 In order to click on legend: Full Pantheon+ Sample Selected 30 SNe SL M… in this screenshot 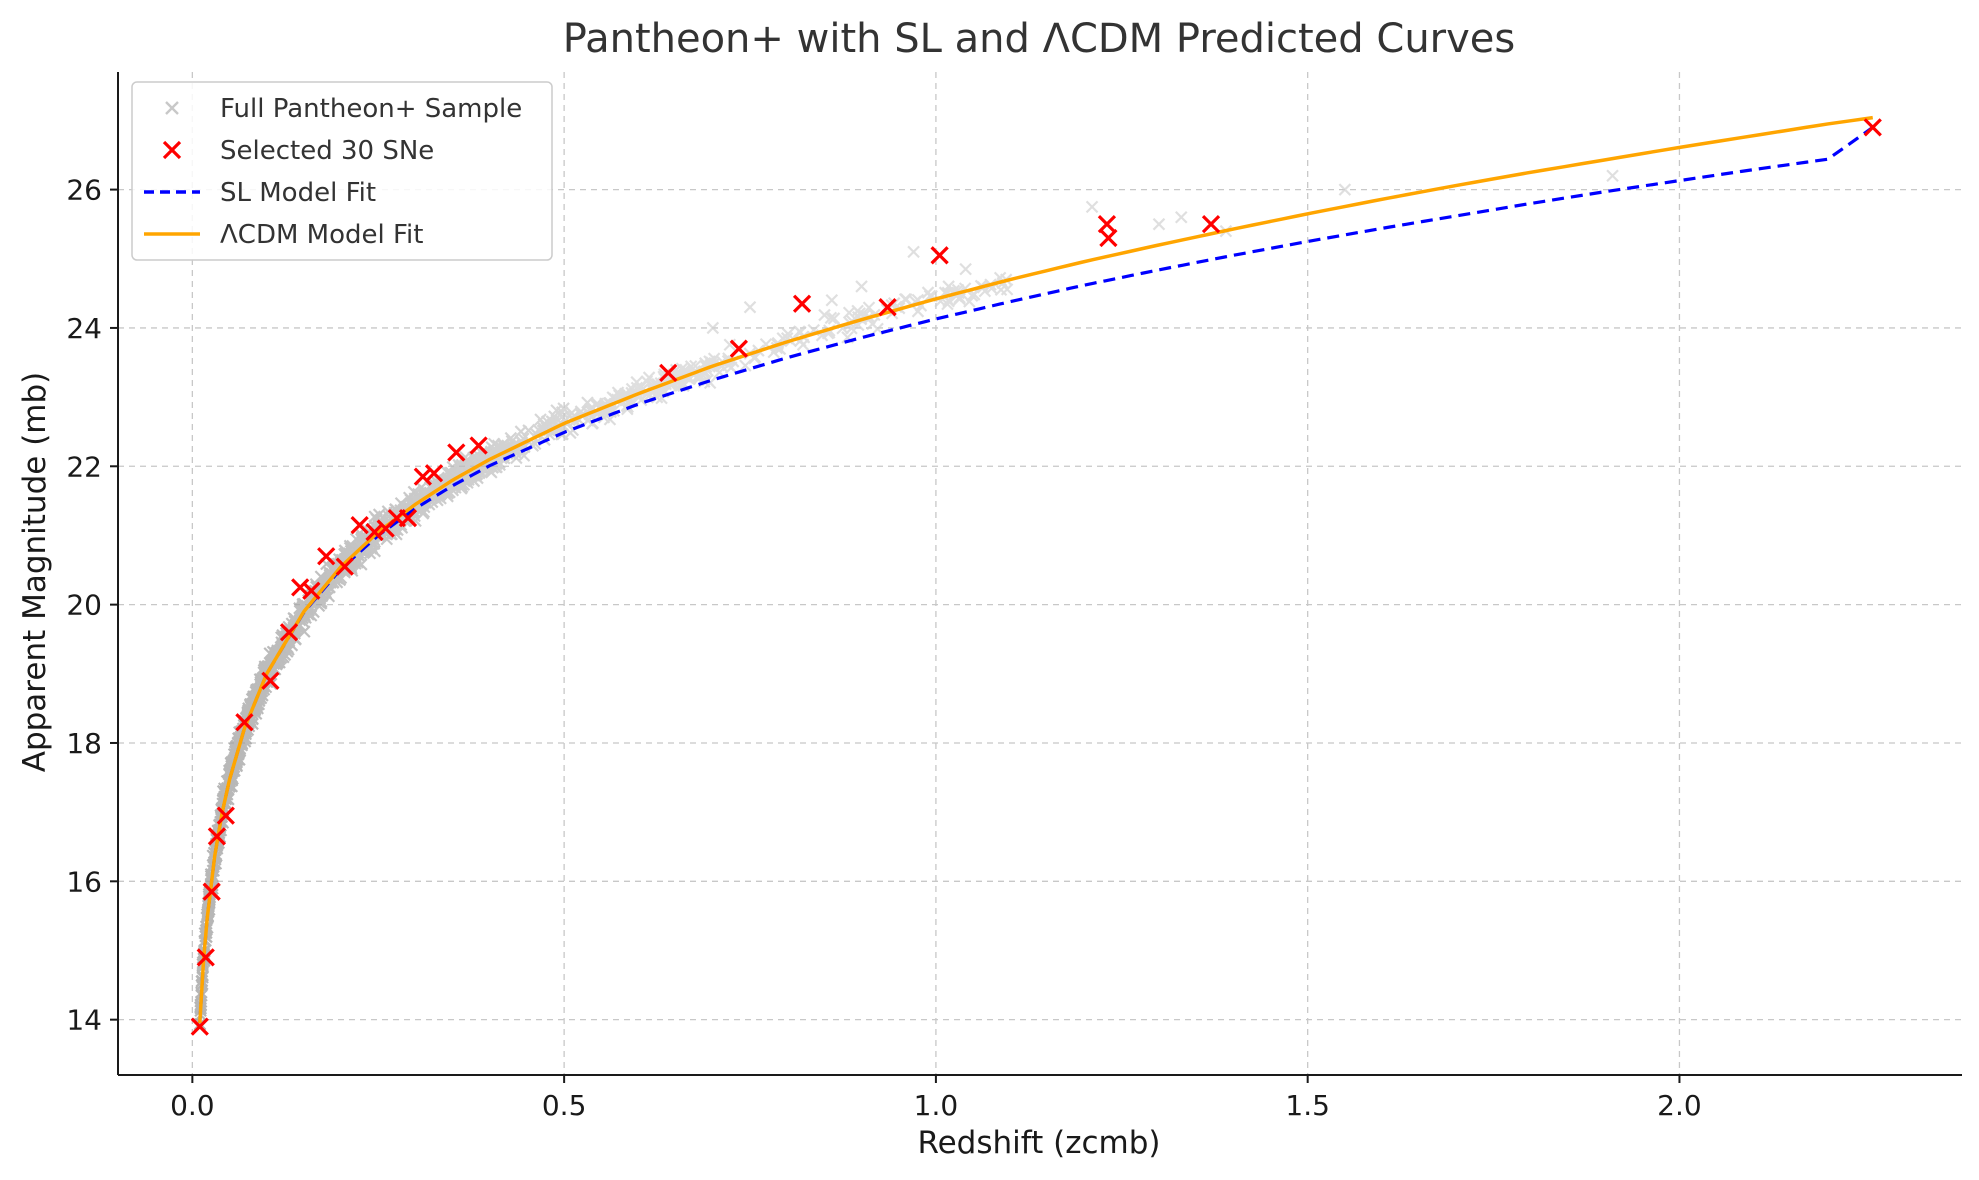, I will do `click(342, 171)`.